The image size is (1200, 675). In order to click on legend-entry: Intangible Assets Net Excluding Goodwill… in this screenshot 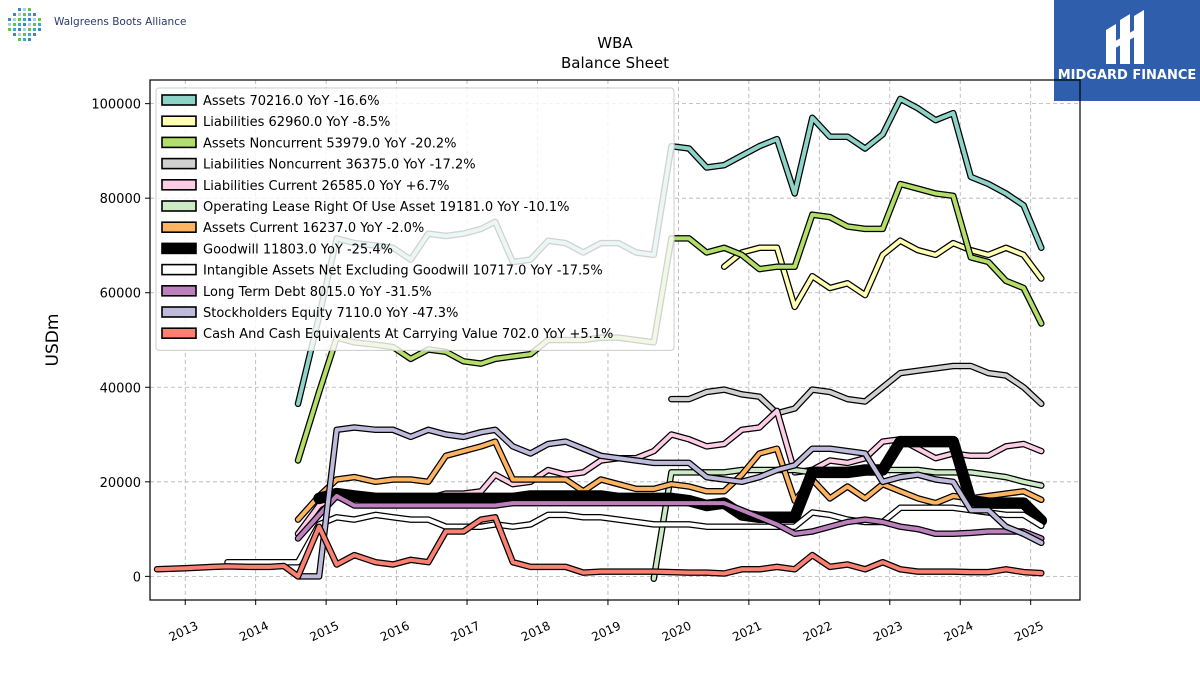, I will do `click(403, 271)`.